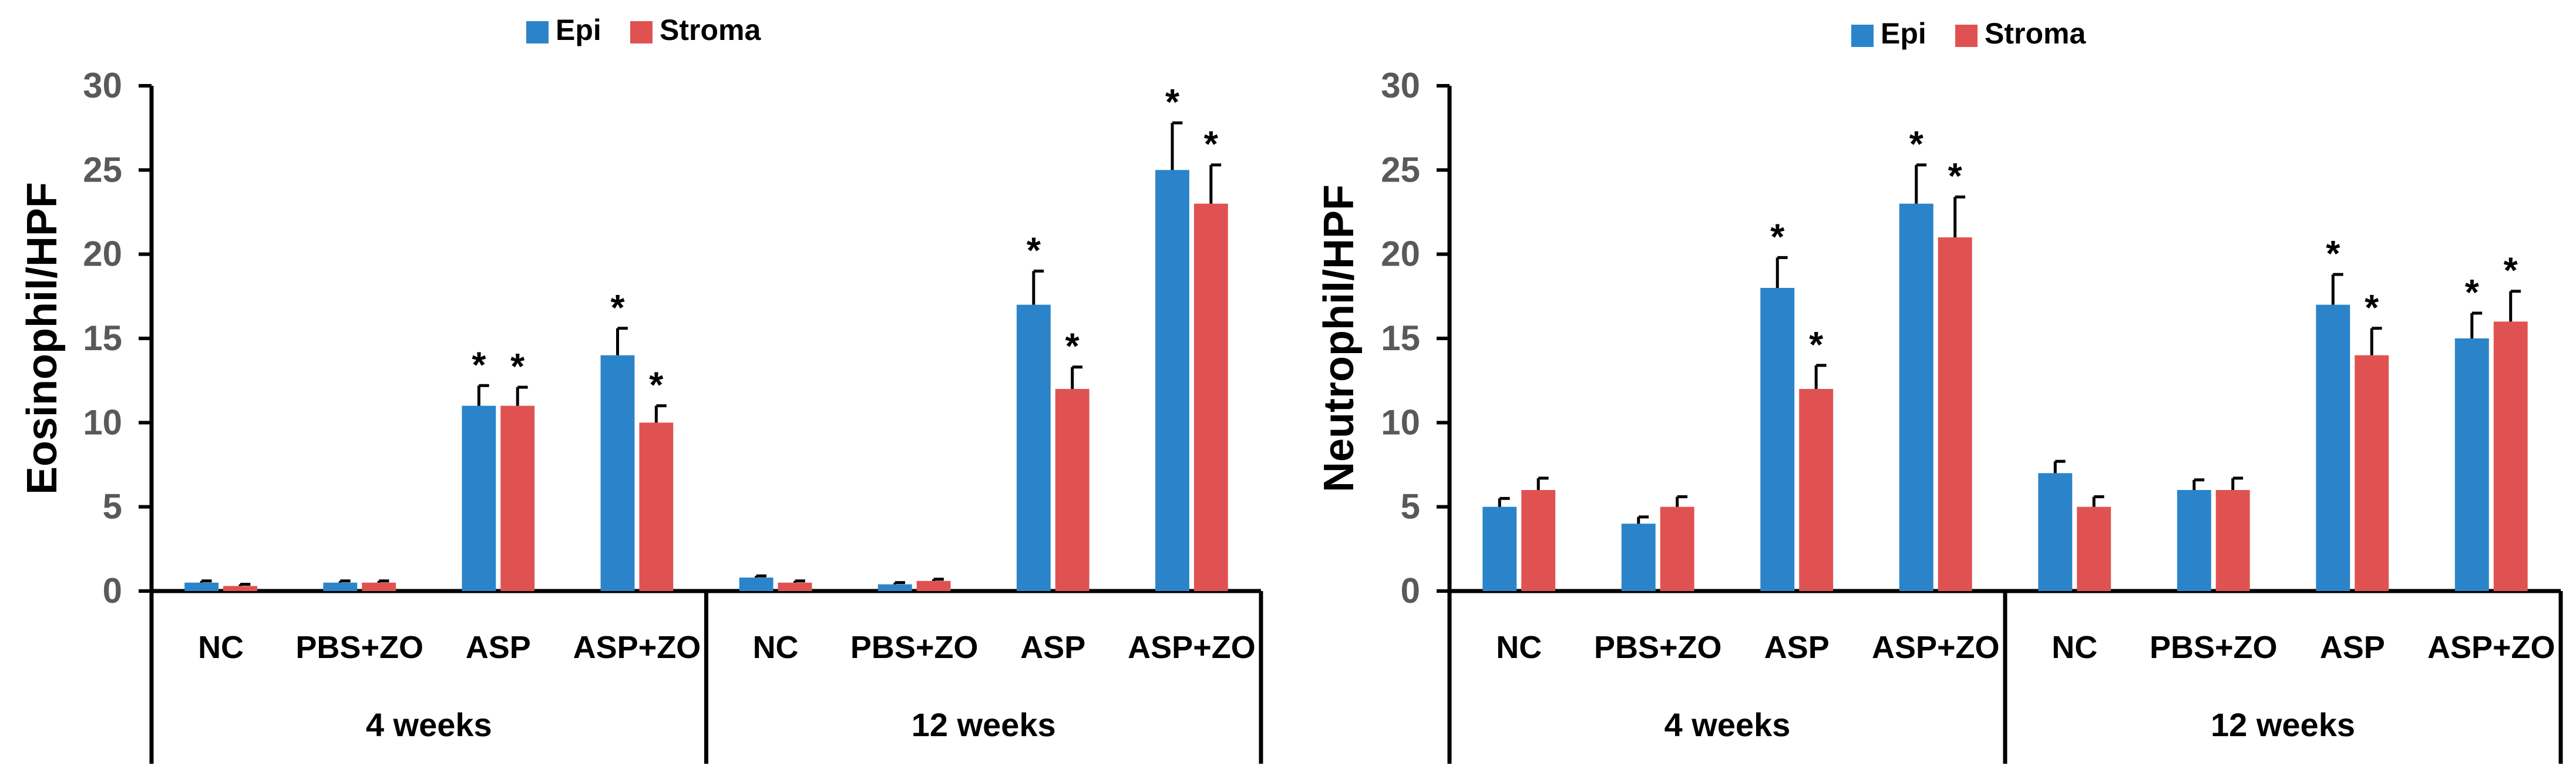 The image size is (2576, 772). Describe the element at coordinates (42, 338) in the screenshot. I see `y-axis-label: Eosinophil/HPF` at that location.